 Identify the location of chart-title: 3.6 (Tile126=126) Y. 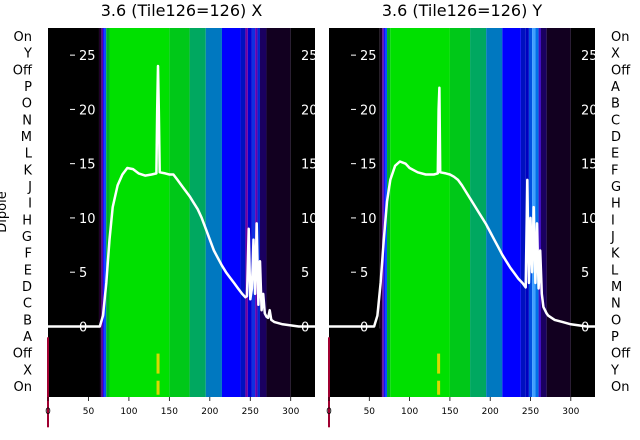
(462, 10).